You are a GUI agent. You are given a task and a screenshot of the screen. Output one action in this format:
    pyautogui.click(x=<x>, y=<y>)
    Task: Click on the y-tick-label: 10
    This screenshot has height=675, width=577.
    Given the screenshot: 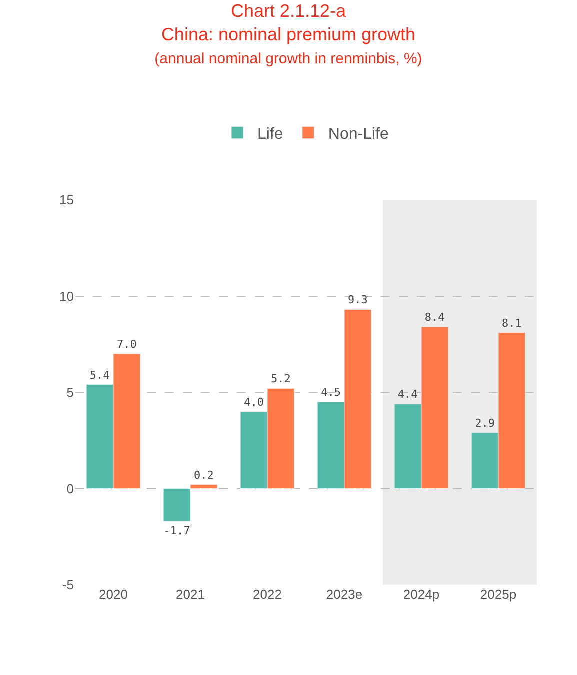 What is the action you would take?
    pyautogui.click(x=67, y=296)
    